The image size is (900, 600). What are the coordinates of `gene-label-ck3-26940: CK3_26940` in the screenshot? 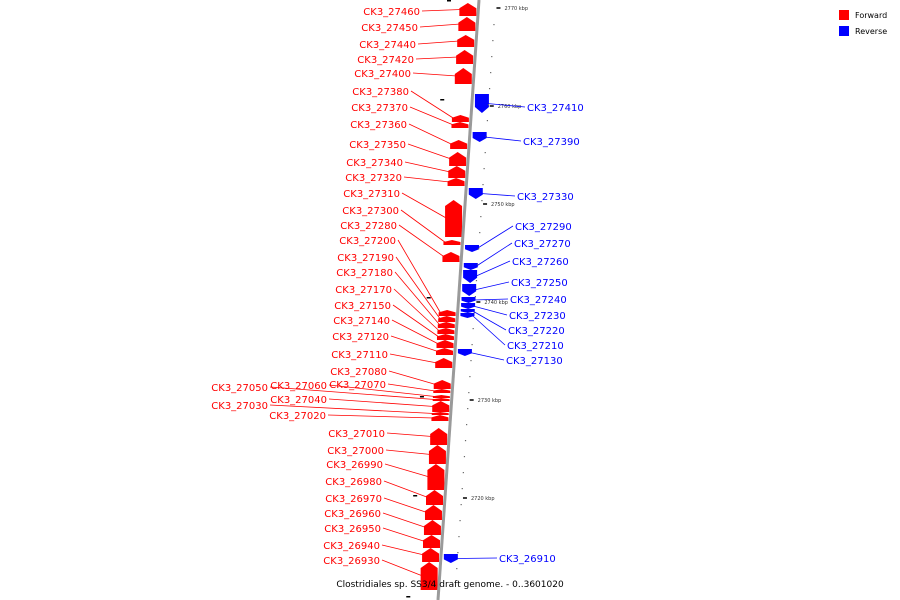 It's located at (351, 546).